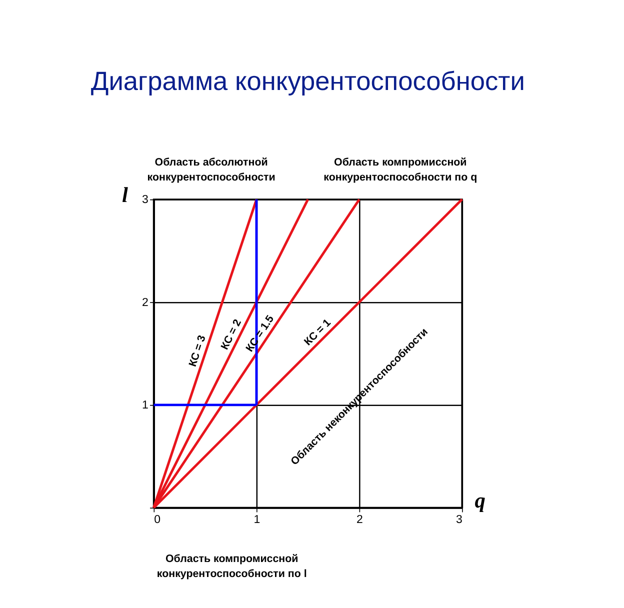 This screenshot has width=624, height=608. I want to click on text: Область компромиссной конкурентоспособности по l, so click(231, 566).